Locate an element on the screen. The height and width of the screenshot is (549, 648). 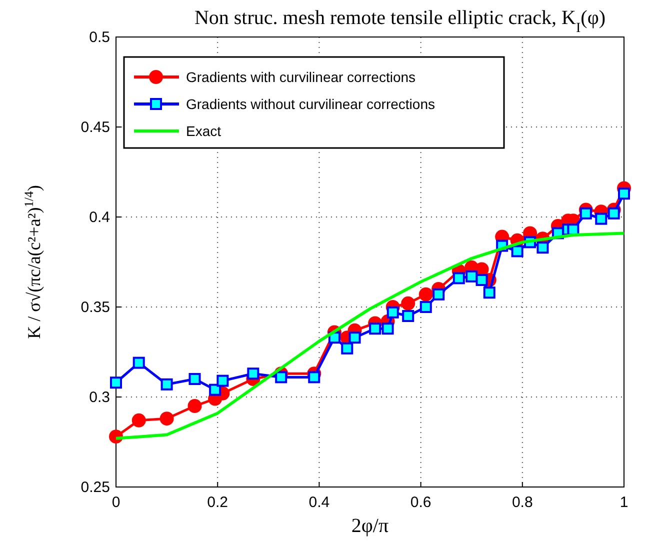
y-tick-label: 0.4 is located at coordinates (99, 217).